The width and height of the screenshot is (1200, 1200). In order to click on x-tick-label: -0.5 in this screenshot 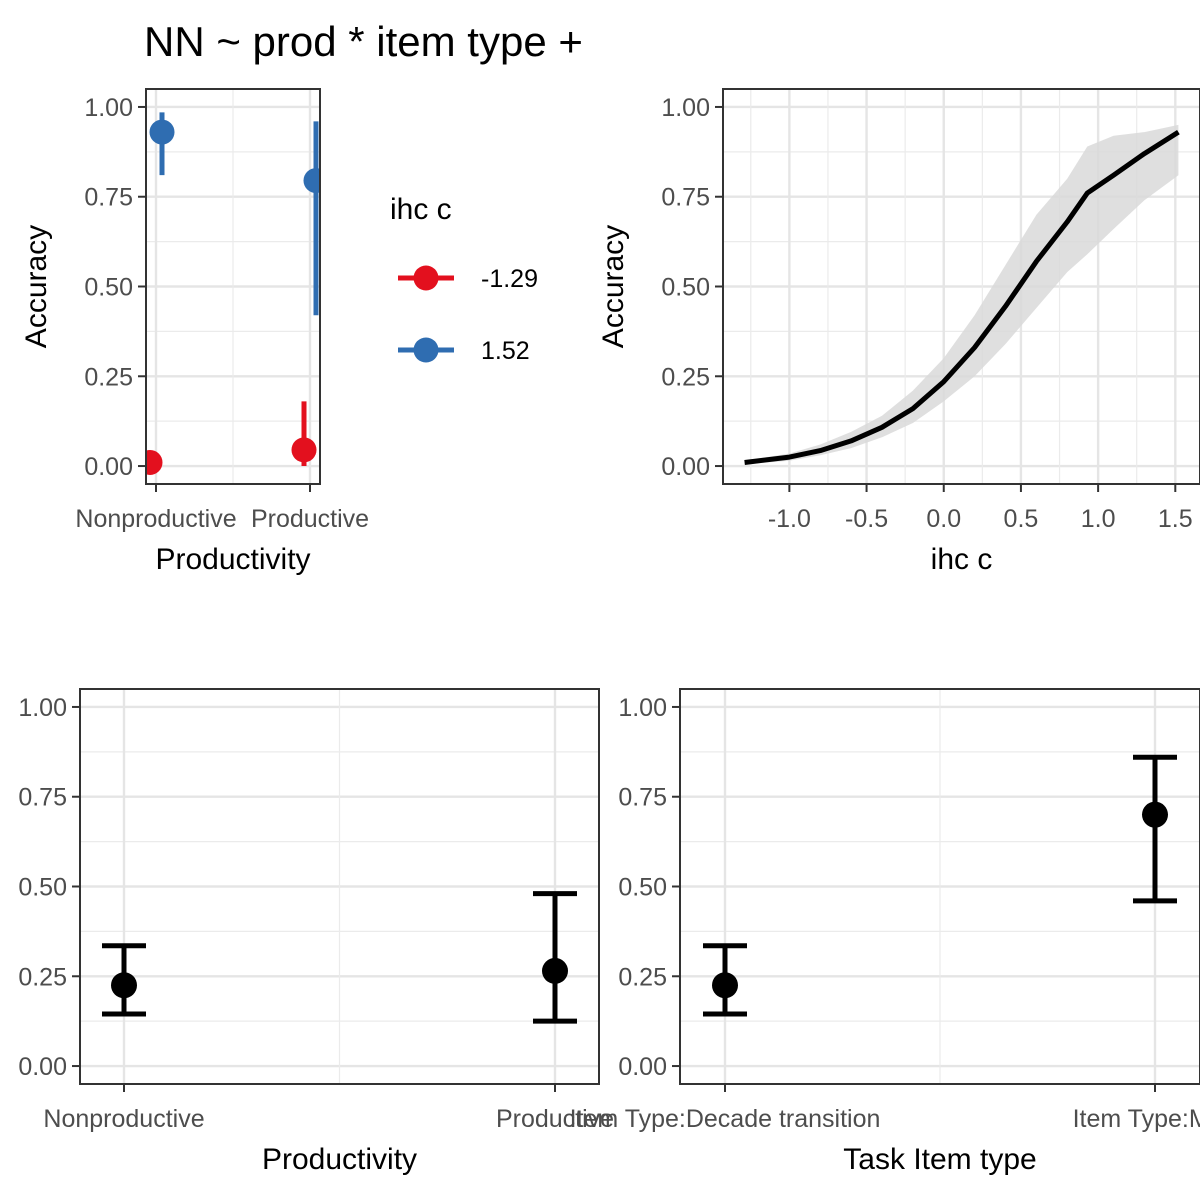, I will do `click(866, 519)`.